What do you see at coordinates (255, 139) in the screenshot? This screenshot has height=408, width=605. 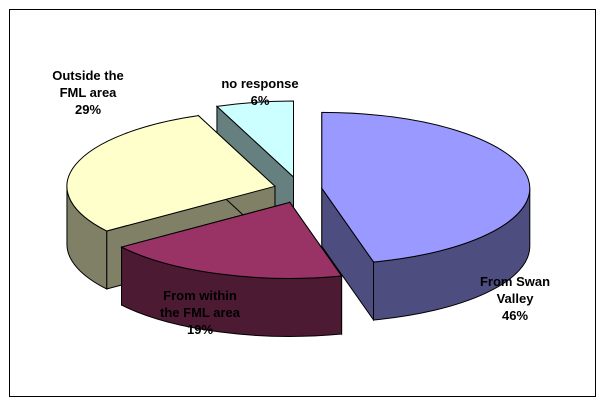 I see `slice-no-response` at bounding box center [255, 139].